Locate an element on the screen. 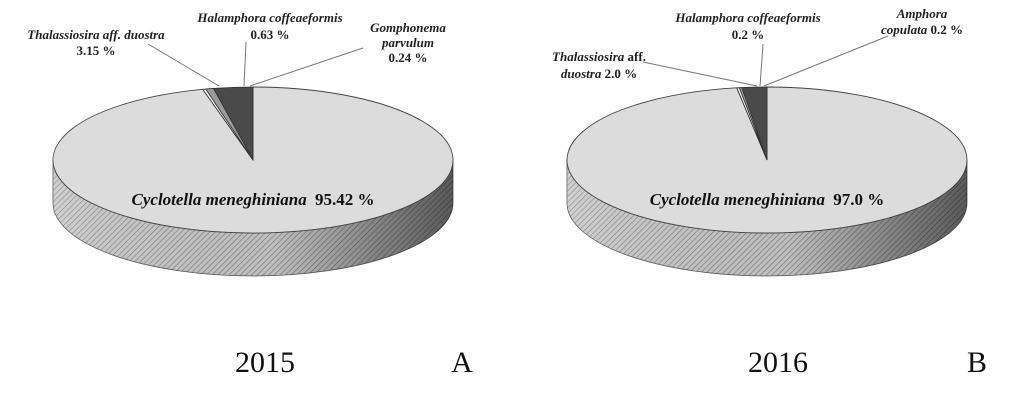 The width and height of the screenshot is (1022, 403). label-text: Gomphonema is located at coordinates (408, 27).